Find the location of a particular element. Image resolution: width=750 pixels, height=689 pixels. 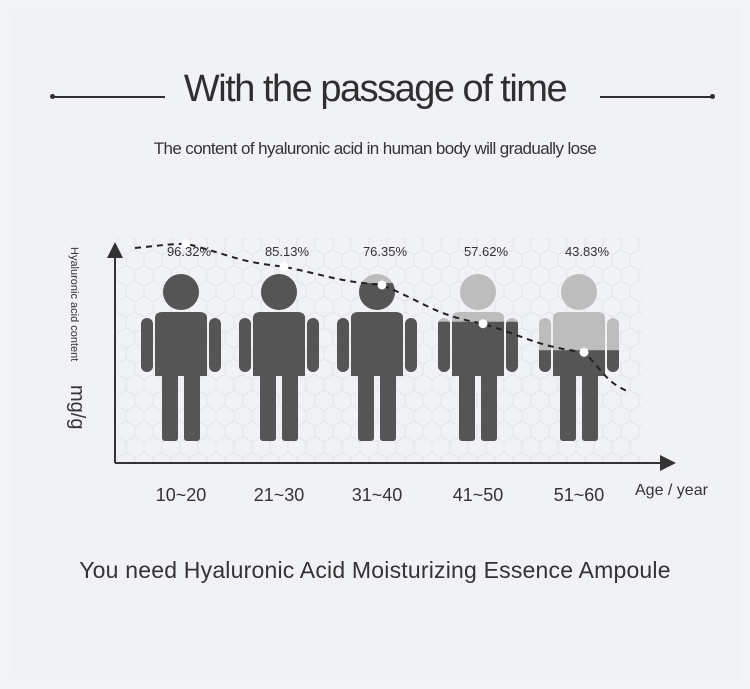

page-title: With the passage of time is located at coordinates (375, 89).